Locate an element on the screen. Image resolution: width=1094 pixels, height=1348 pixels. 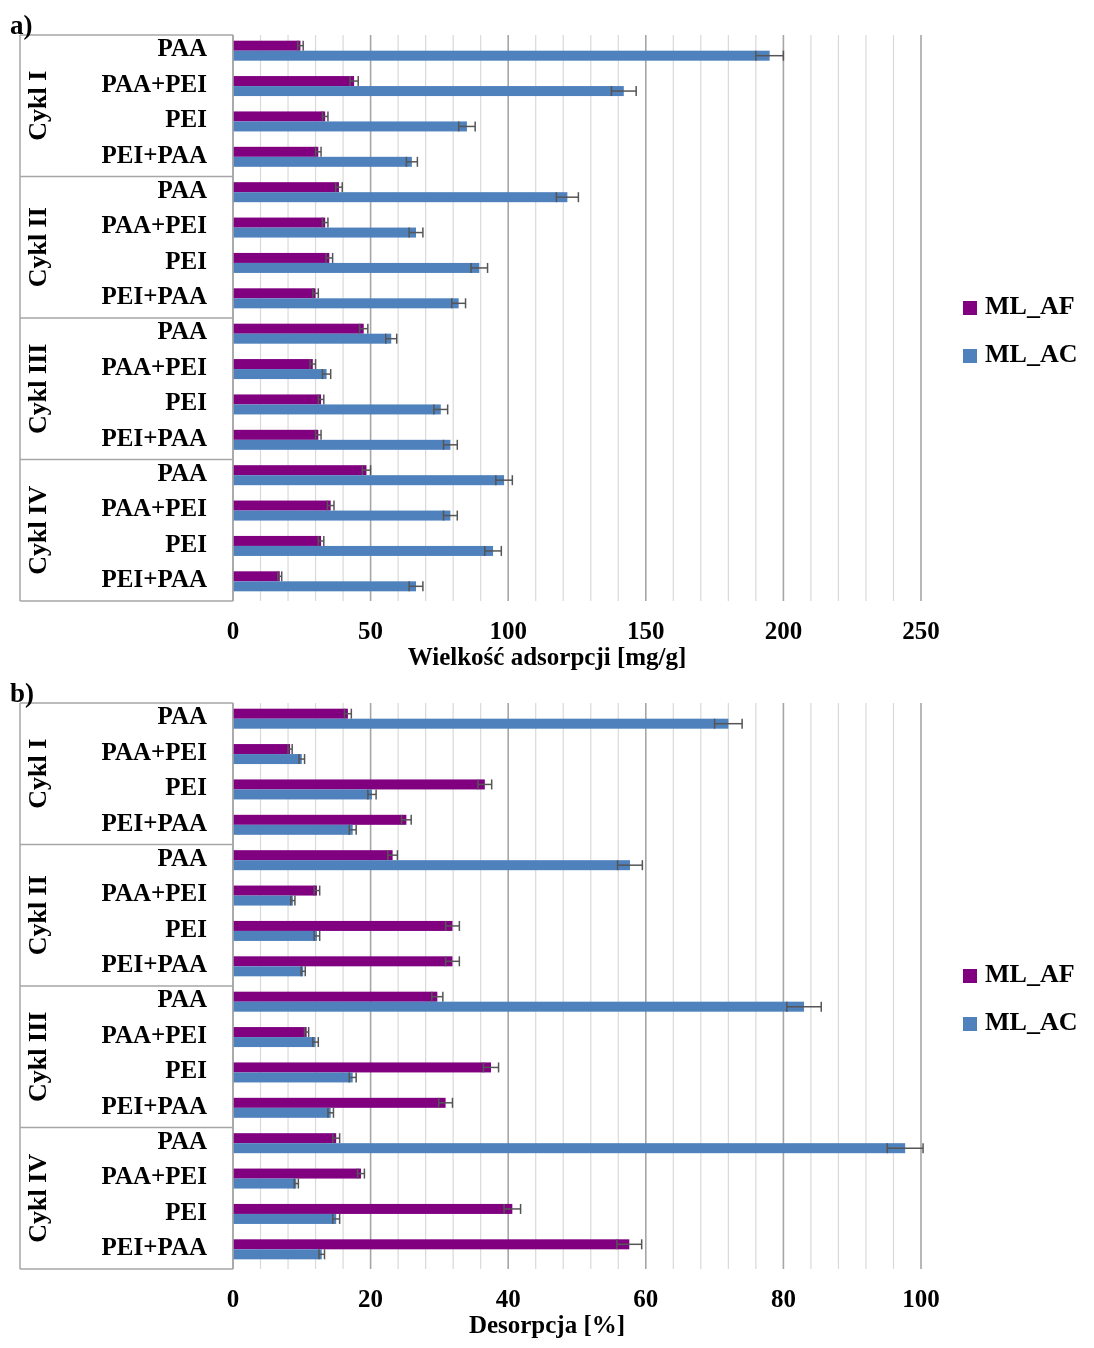
x-tick-label: 20 is located at coordinates (371, 1298).